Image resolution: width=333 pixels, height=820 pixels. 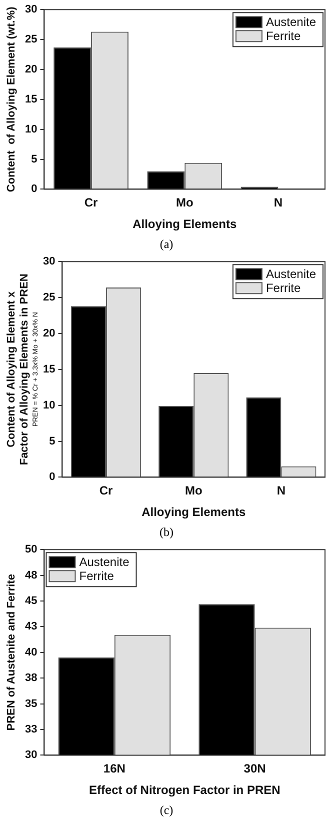 What do you see at coordinates (31, 652) in the screenshot?
I see `y-tick-label: 40` at bounding box center [31, 652].